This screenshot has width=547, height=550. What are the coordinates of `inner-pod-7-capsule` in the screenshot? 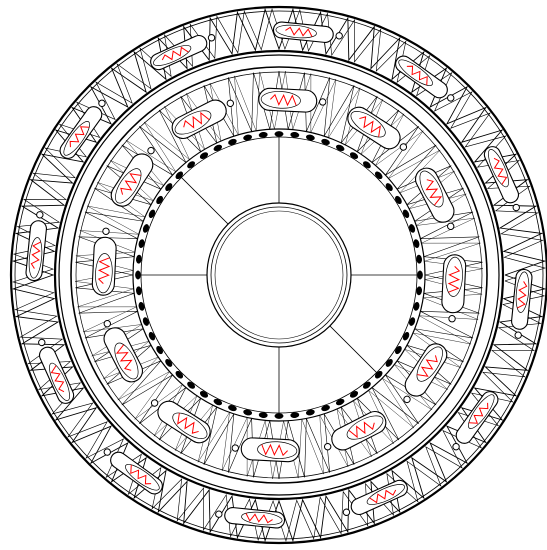 It's located at (270, 450).